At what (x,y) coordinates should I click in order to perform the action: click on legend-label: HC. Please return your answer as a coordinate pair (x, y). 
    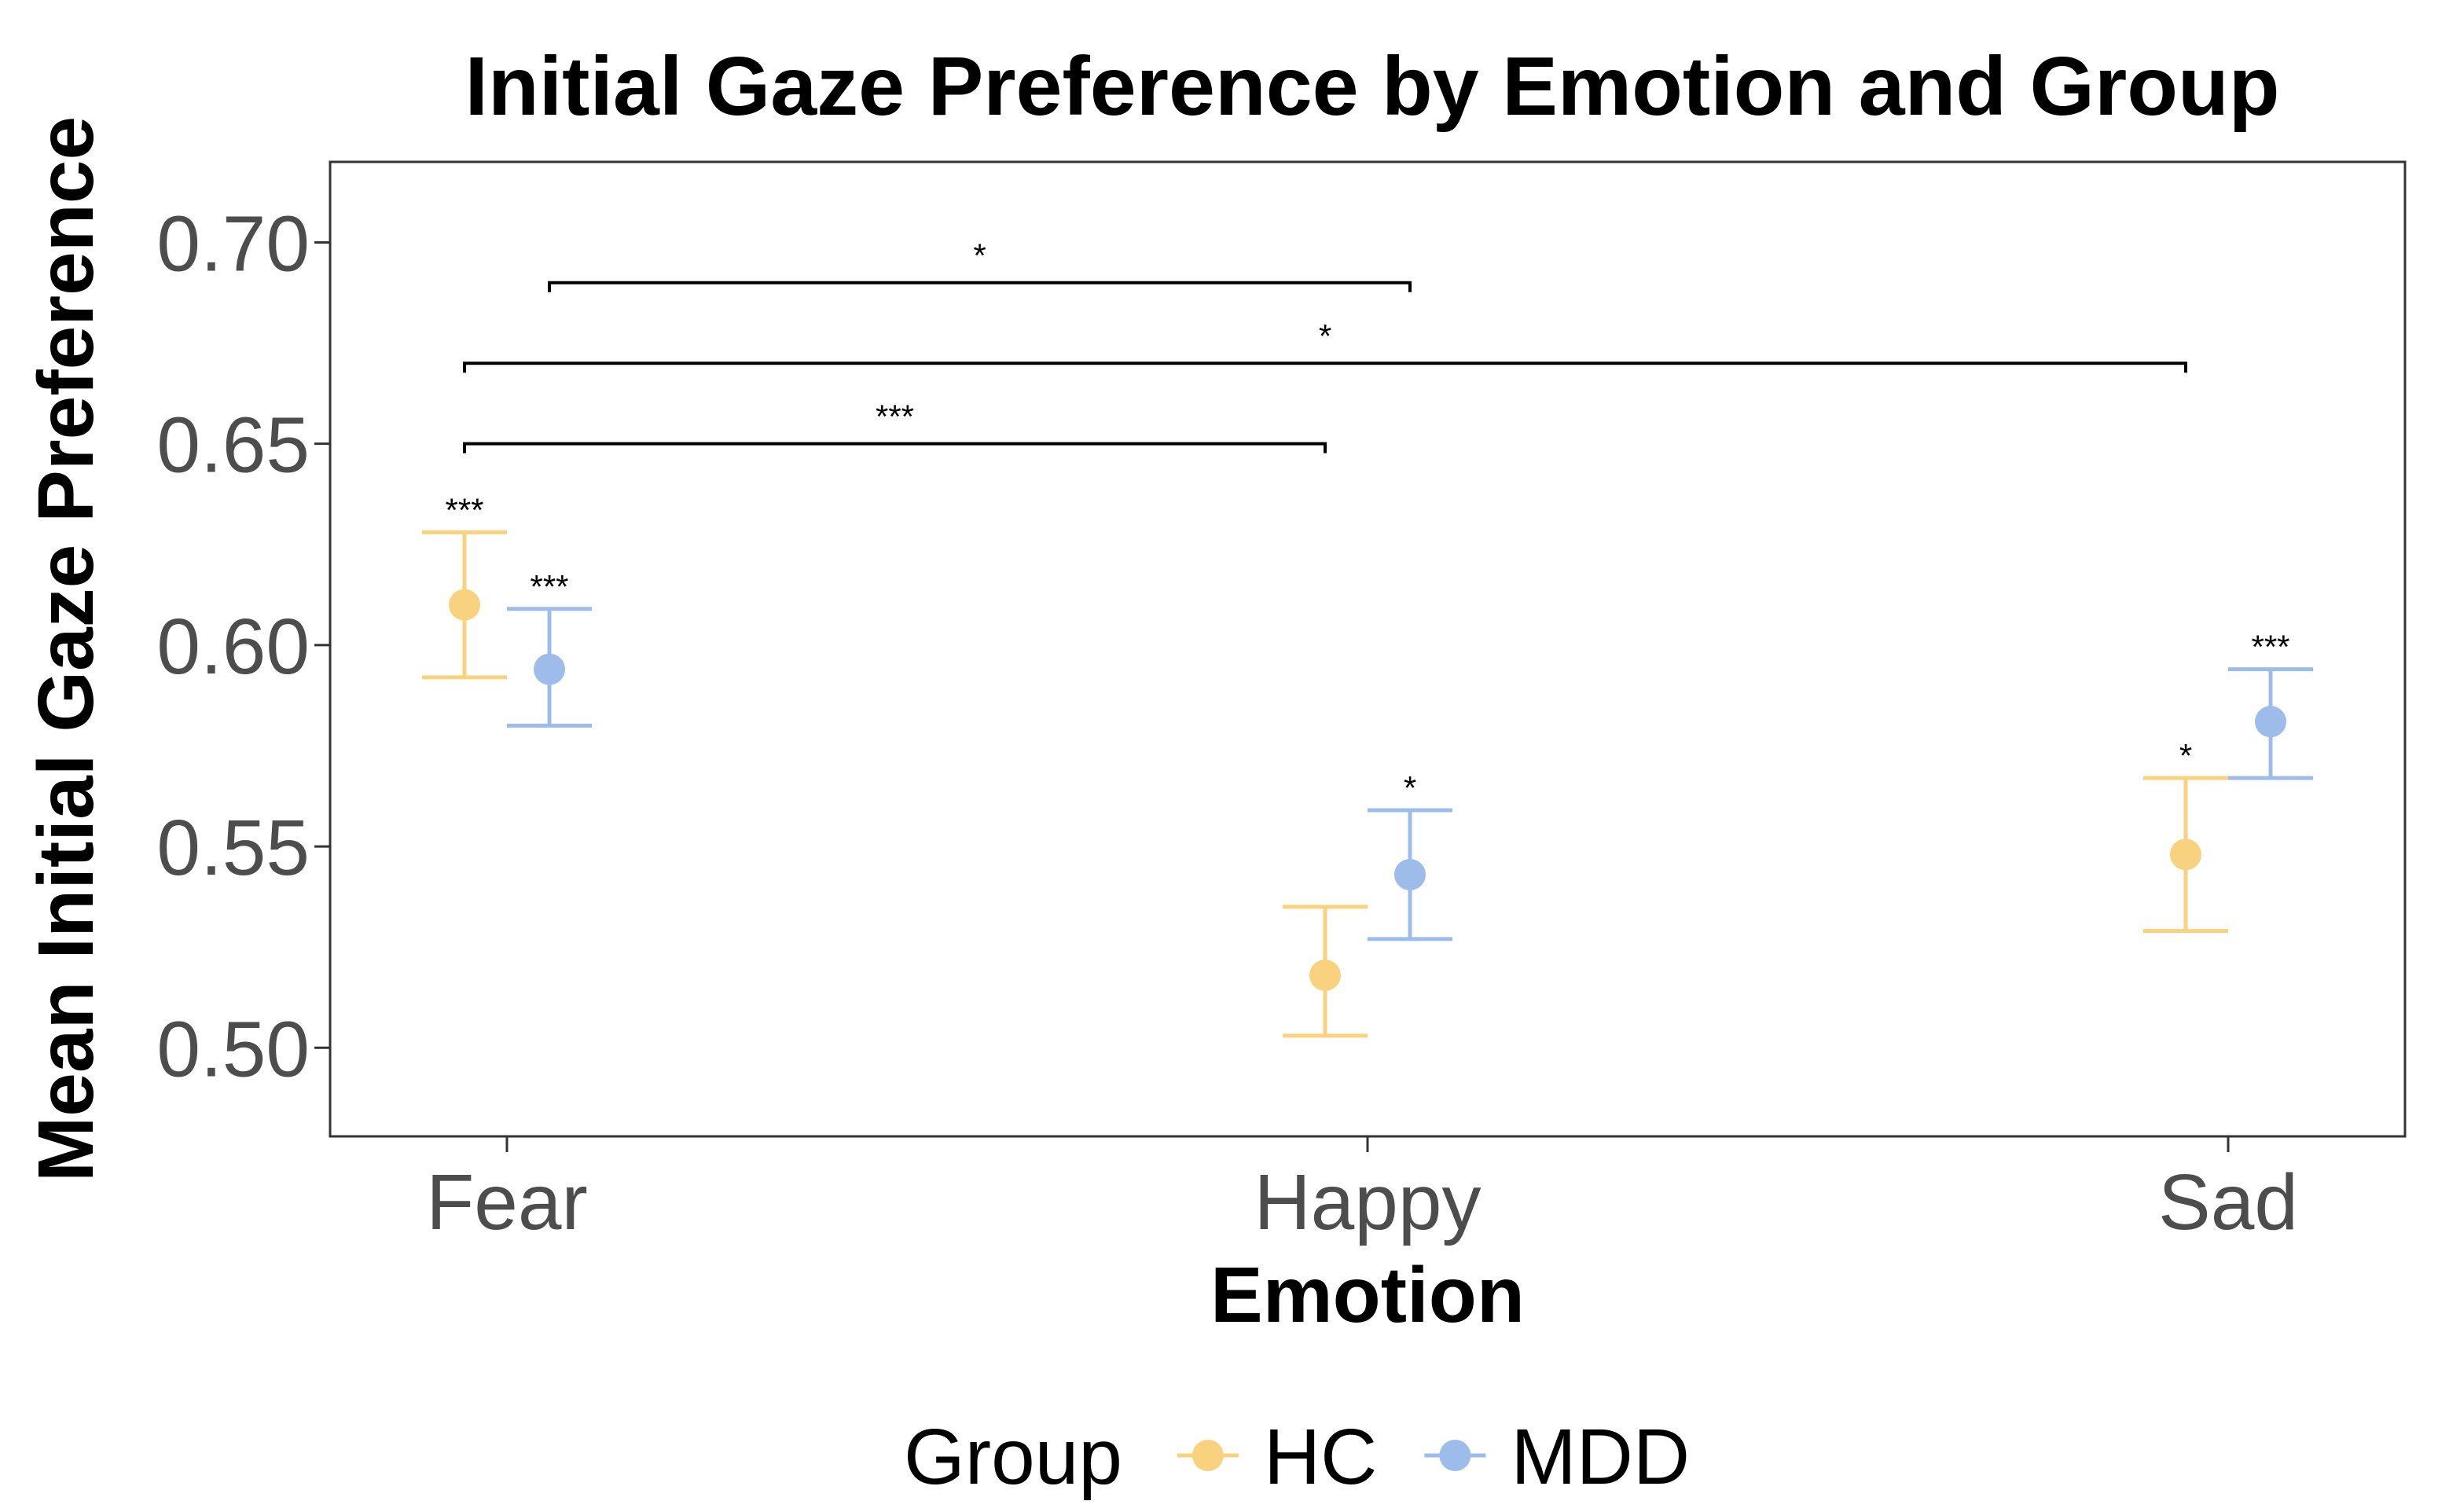
    Looking at the image, I should click on (1320, 1457).